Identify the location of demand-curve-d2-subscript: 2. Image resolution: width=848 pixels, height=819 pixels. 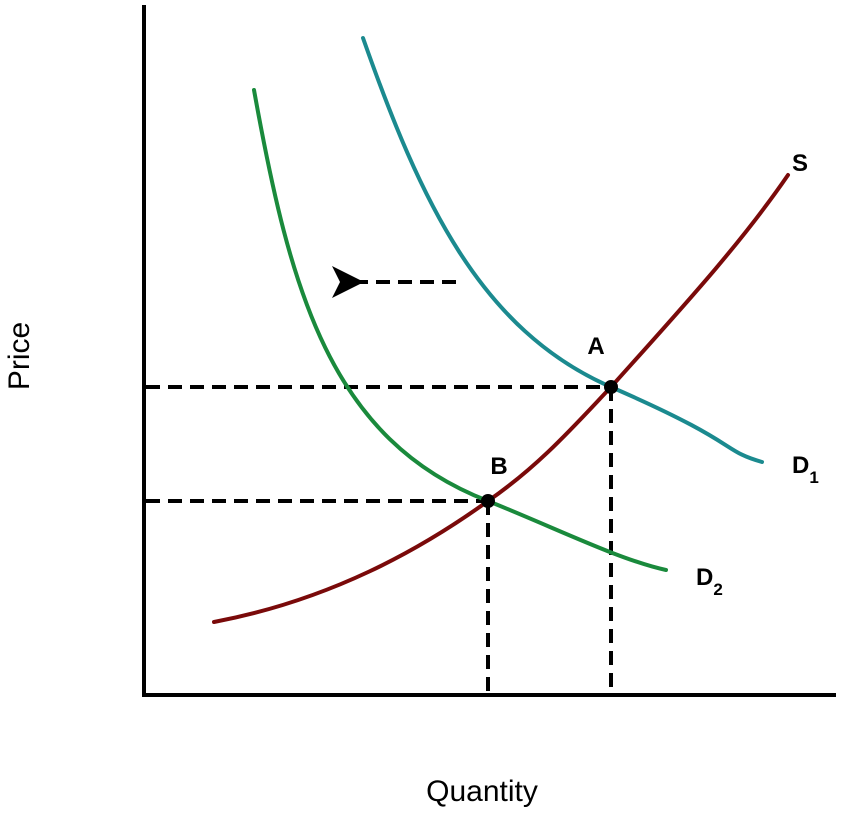
(717, 589).